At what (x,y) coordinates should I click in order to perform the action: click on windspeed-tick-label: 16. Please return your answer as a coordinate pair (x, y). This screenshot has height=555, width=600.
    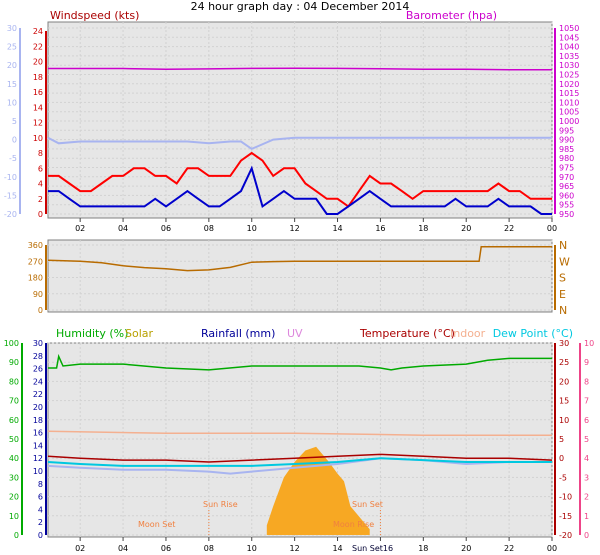
    Looking at the image, I should click on (38, 92).